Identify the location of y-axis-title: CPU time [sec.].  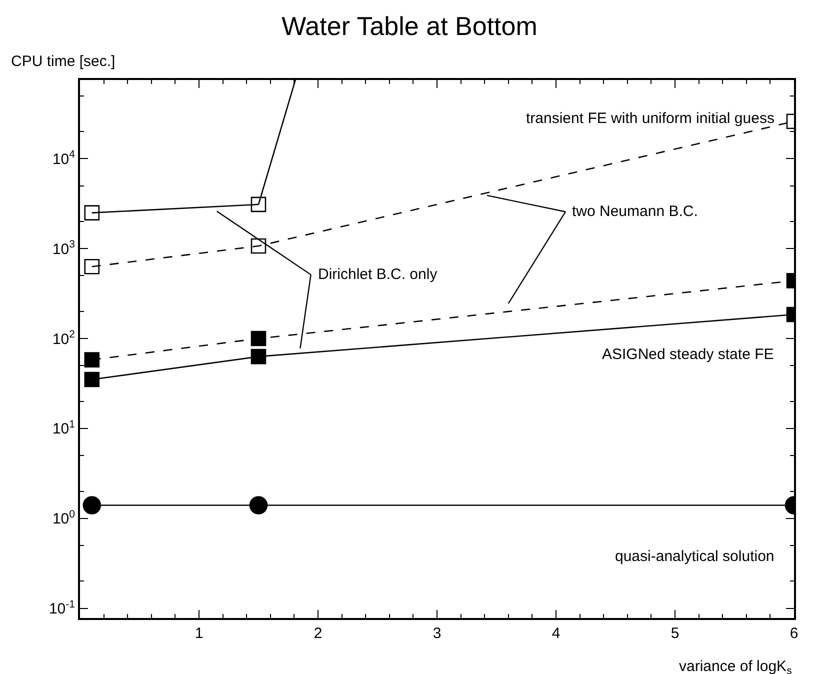
(63, 61).